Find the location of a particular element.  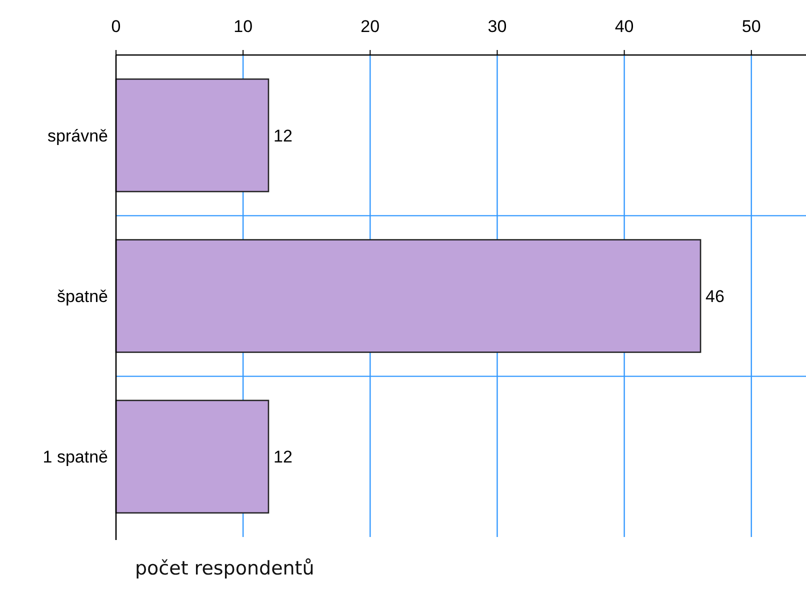

x-axis-title: počet respondentů is located at coordinates (224, 569).